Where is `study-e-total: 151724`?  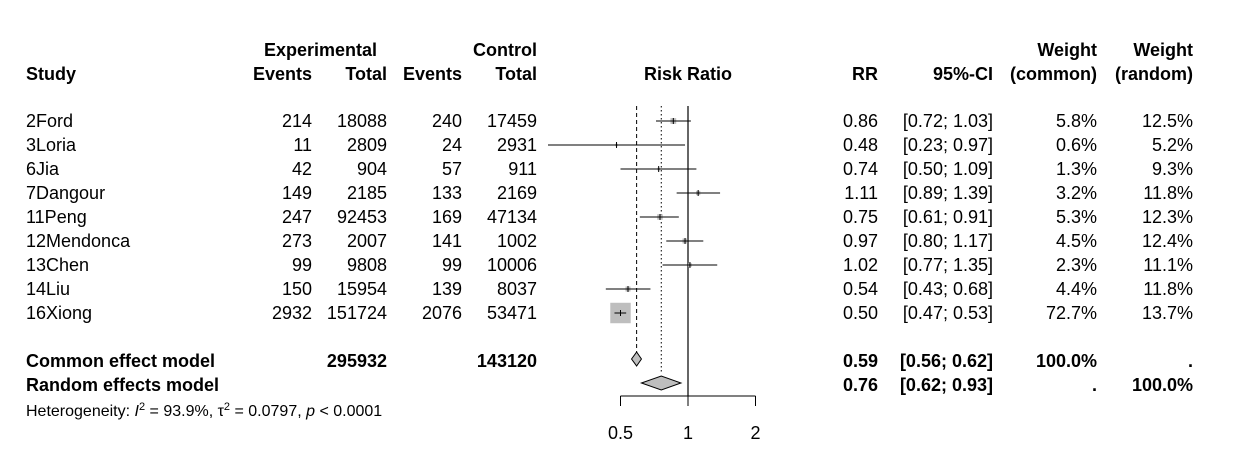
study-e-total: 151724 is located at coordinates (357, 313).